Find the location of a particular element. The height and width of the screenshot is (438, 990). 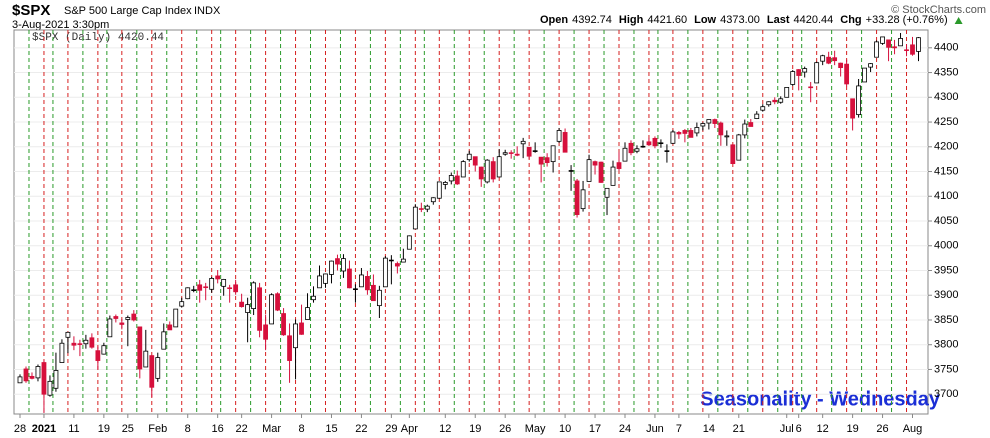

y-tick-label: 4000 is located at coordinates (946, 246).